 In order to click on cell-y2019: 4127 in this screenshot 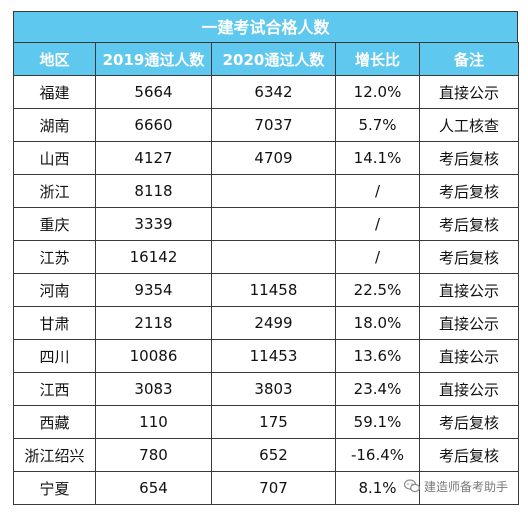, I will do `click(153, 158)`.